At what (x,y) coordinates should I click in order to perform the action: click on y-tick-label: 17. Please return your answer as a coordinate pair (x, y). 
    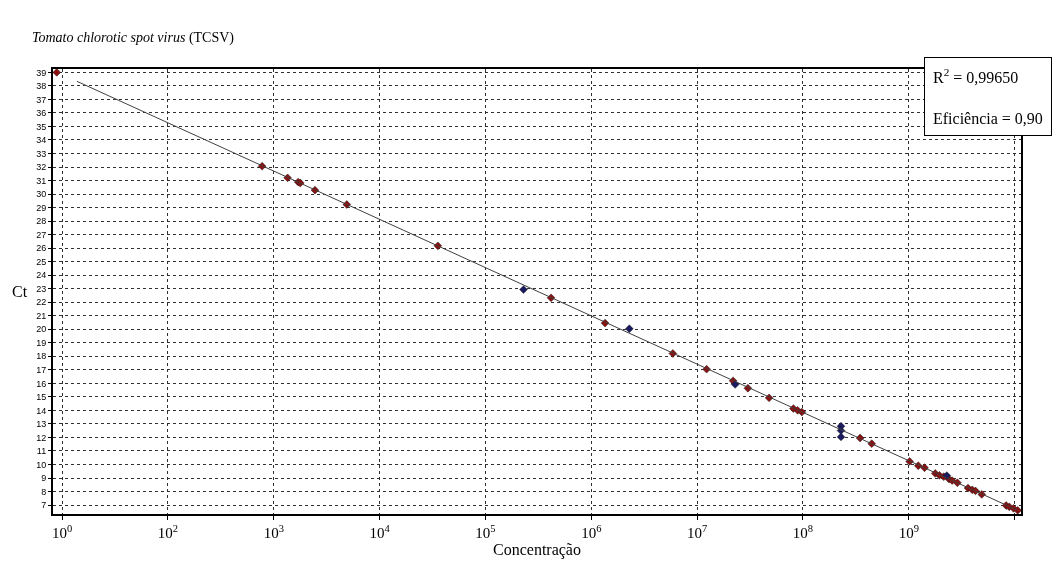
    Looking at the image, I should click on (41, 370).